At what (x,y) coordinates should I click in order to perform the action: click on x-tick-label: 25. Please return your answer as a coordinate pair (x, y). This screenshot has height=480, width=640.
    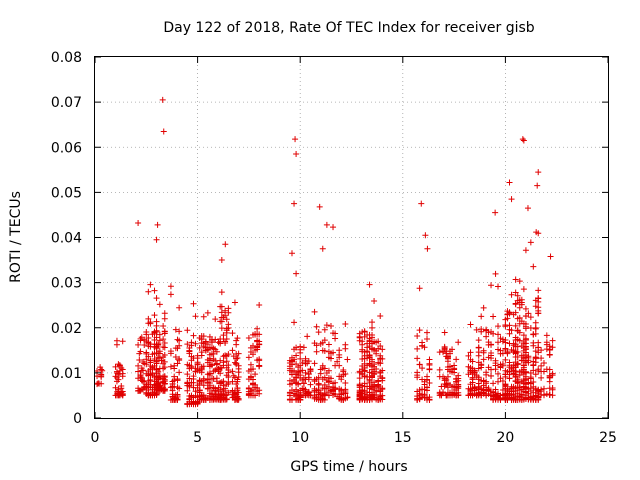
    Looking at the image, I should click on (608, 438).